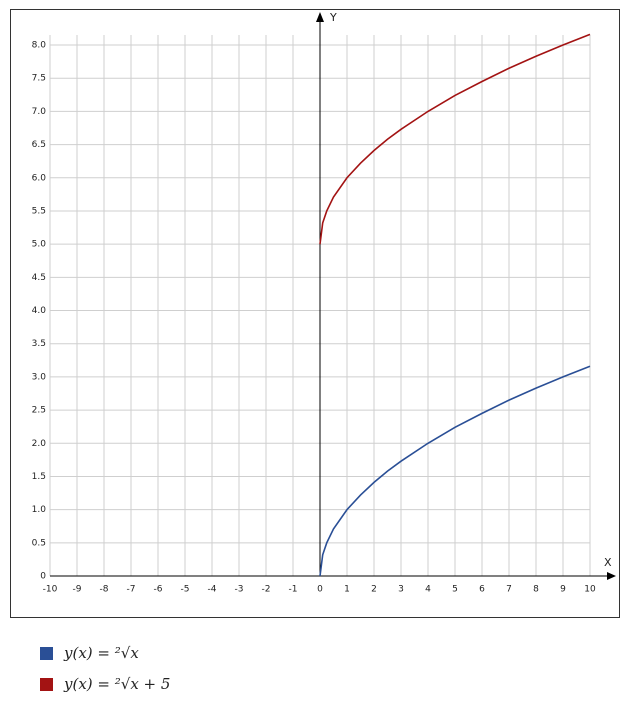 This screenshot has height=711, width=630. What do you see at coordinates (39, 245) in the screenshot?
I see `y-tick-label: 5.0` at bounding box center [39, 245].